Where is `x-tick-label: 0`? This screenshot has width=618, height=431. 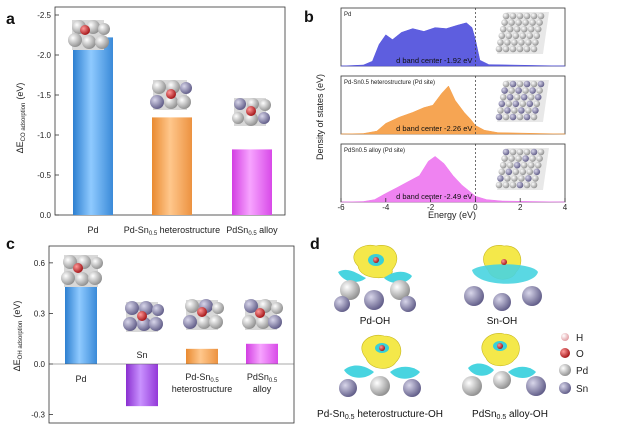 x-tick-label: 0 is located at coordinates (475, 207).